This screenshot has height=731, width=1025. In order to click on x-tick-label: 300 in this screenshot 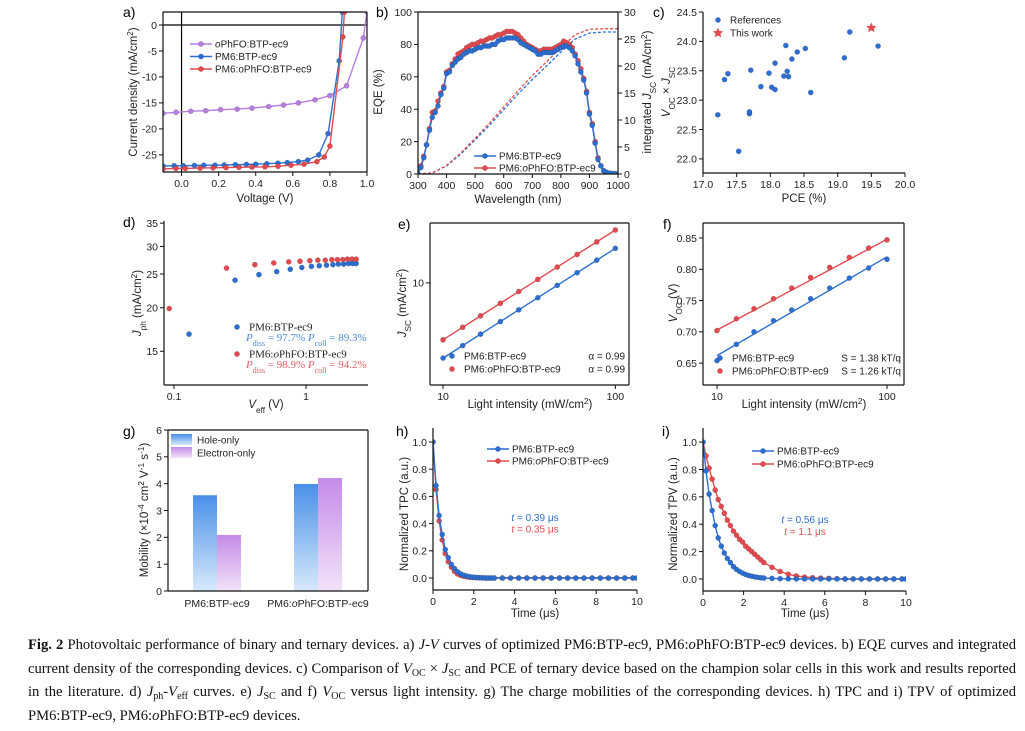, I will do `click(418, 186)`.